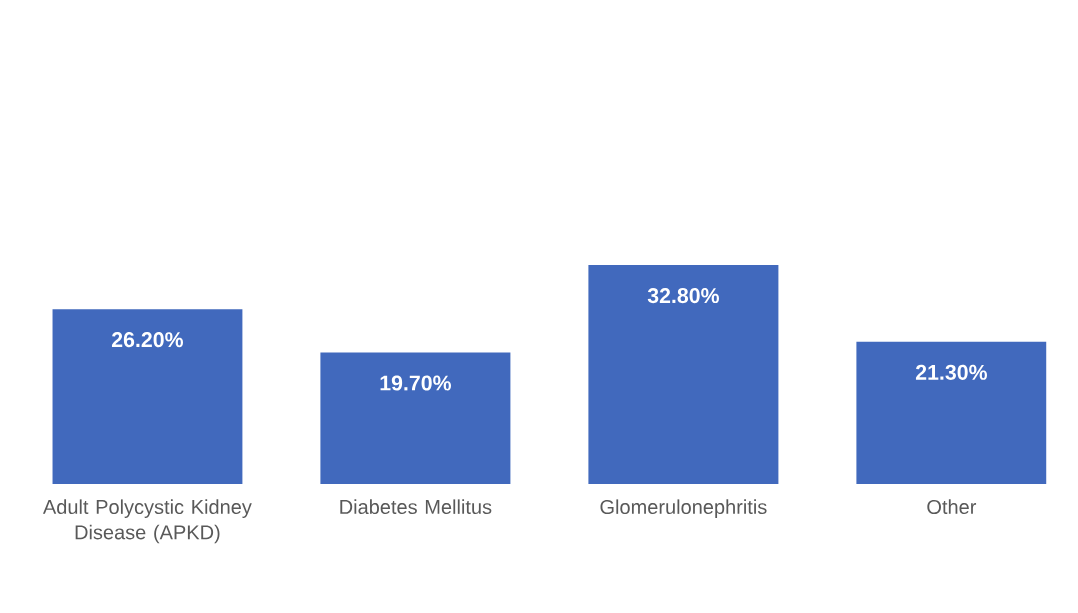 This screenshot has width=1078, height=613. I want to click on x-tick-label: Glomerulonephritis, so click(683, 508).